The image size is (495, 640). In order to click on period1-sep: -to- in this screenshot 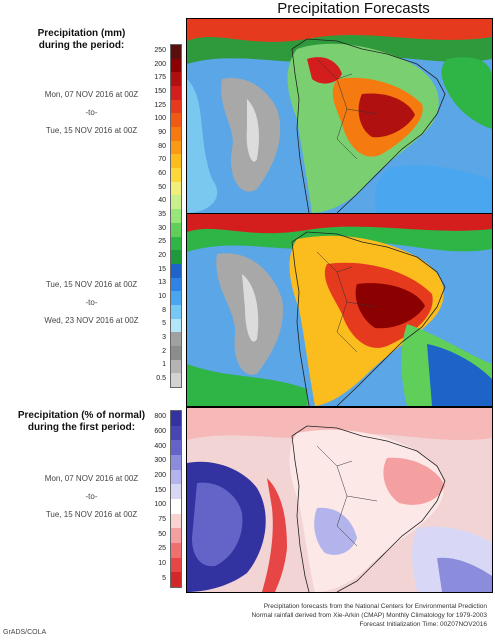, I will do `click(91, 112)`.